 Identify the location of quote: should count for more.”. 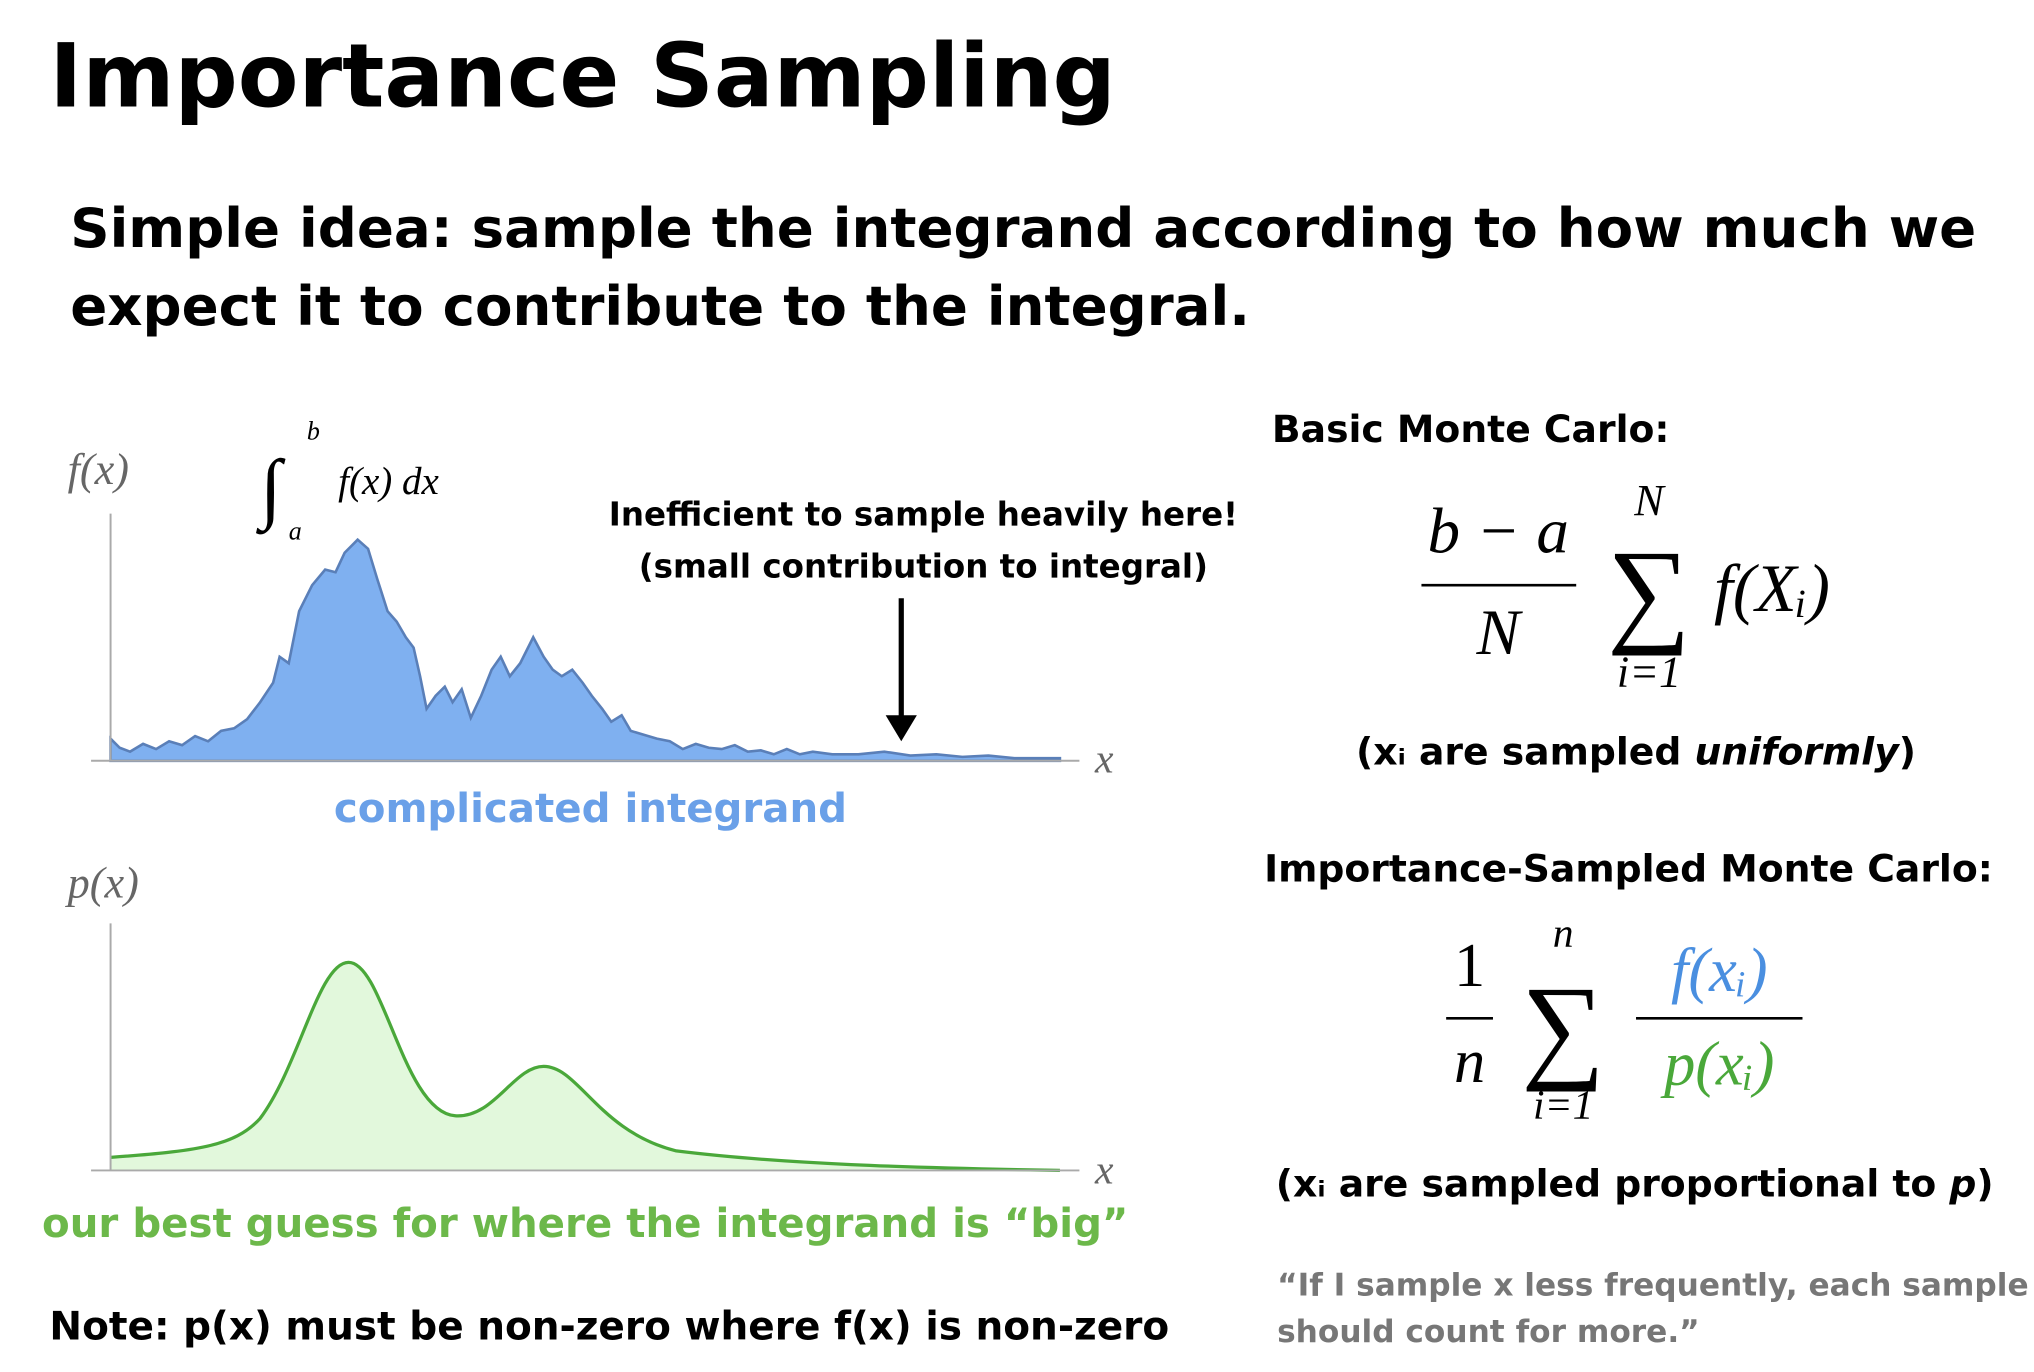
(1488, 1332).